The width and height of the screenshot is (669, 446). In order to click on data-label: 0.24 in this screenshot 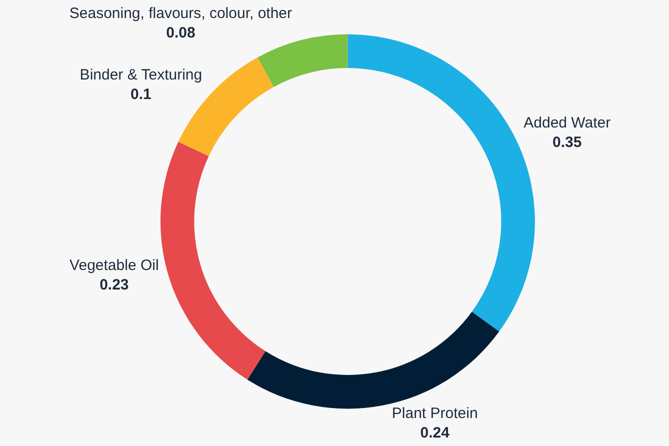, I will do `click(435, 433)`.